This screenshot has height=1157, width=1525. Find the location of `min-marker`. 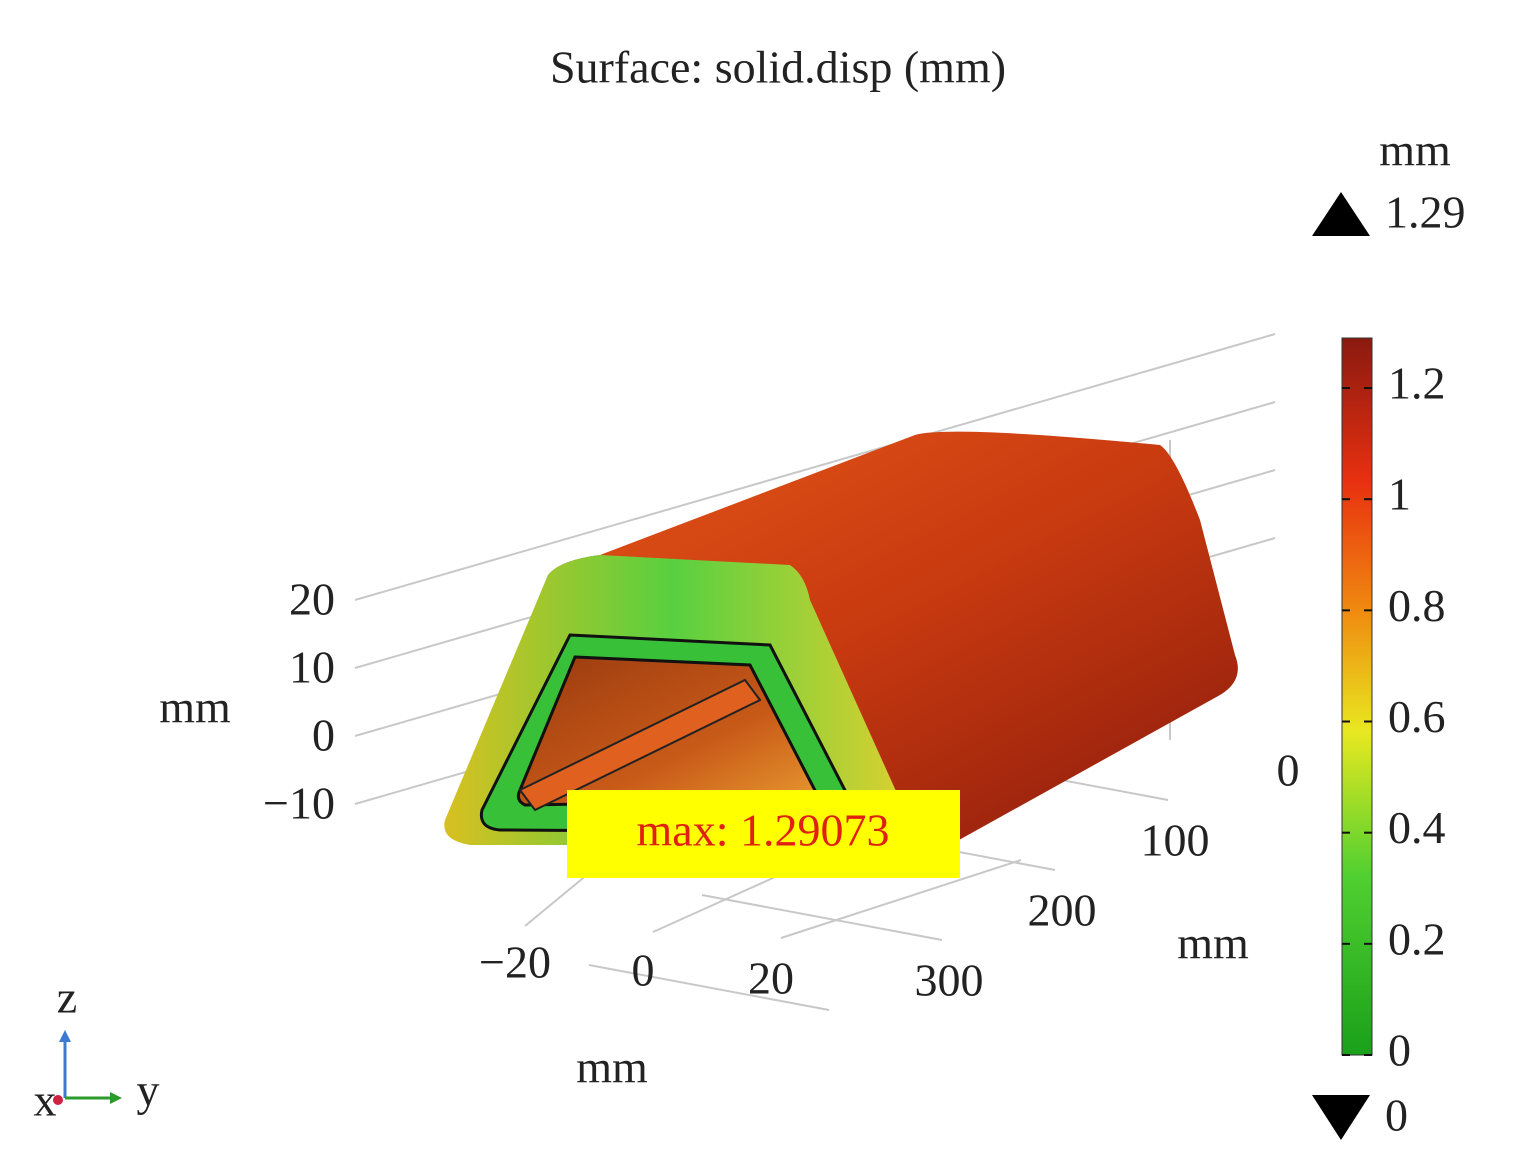

min-marker is located at coordinates (1341, 1117).